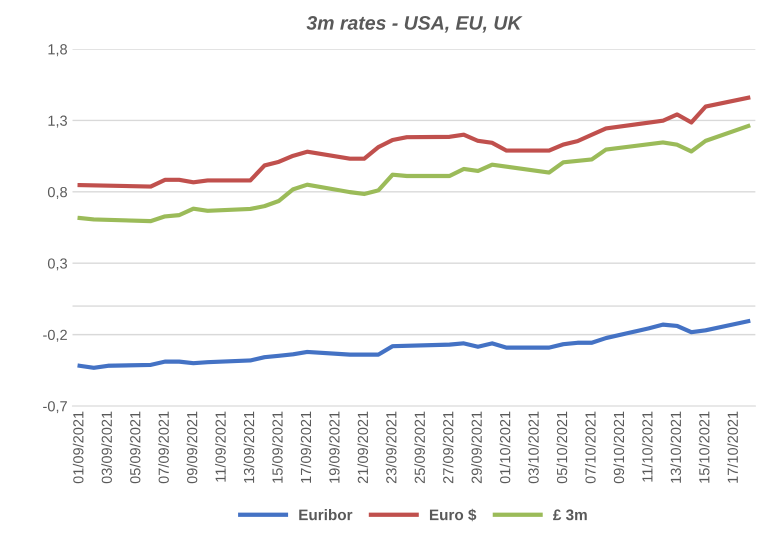  What do you see at coordinates (562, 448) in the screenshot?
I see `x-tick-label: 05/10/2021` at bounding box center [562, 448].